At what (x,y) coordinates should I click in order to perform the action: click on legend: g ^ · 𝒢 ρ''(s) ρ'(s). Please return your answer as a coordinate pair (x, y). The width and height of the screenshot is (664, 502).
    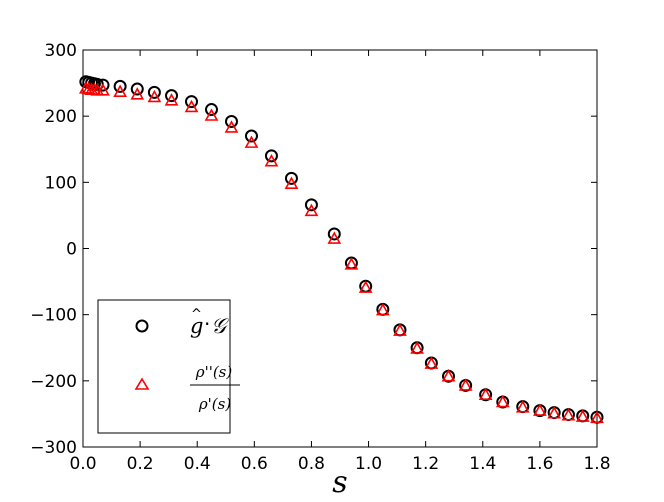
    Looking at the image, I should click on (168, 366).